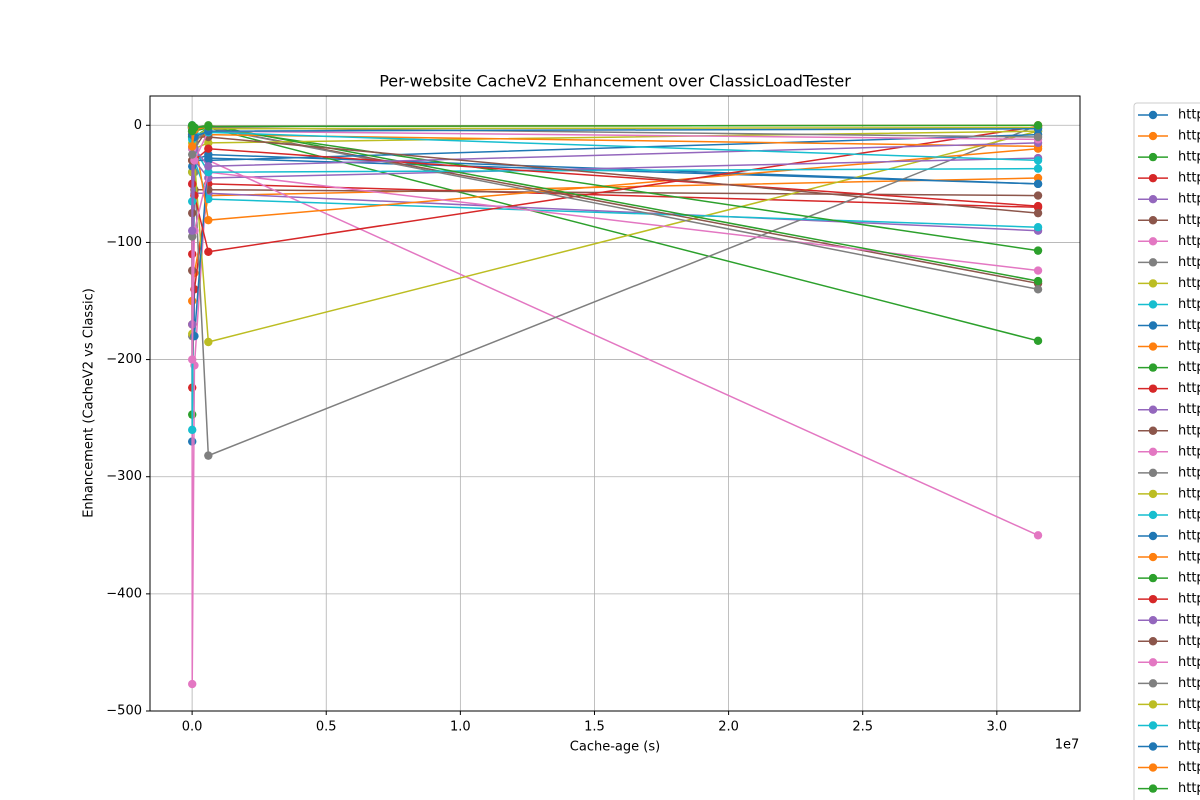 This screenshot has width=1200, height=800. Describe the element at coordinates (124, 593) in the screenshot. I see `y-tick-label: −400` at that location.